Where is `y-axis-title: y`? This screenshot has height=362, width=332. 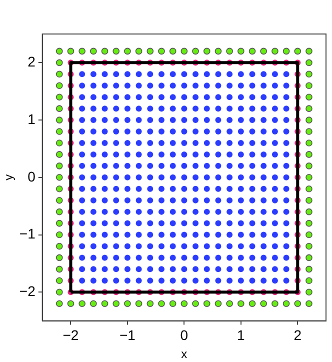 y-axis-title: y is located at coordinates (9, 177).